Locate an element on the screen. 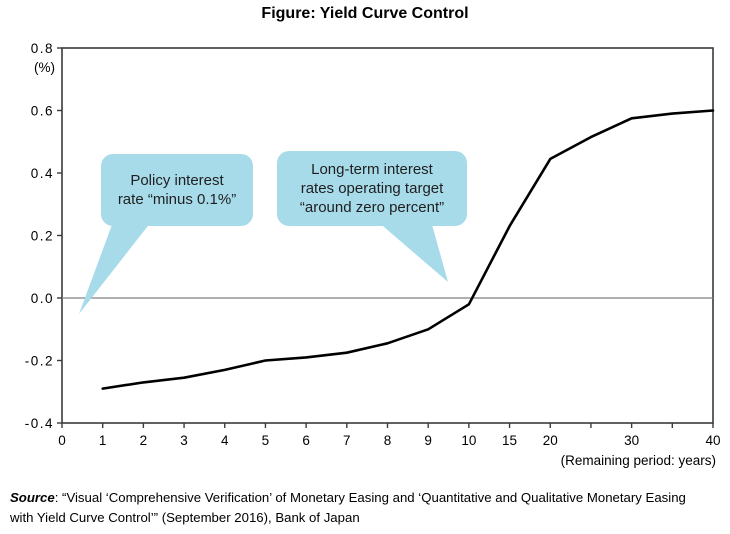 The width and height of the screenshot is (730, 534). x-tick-label: 30 is located at coordinates (631, 440).